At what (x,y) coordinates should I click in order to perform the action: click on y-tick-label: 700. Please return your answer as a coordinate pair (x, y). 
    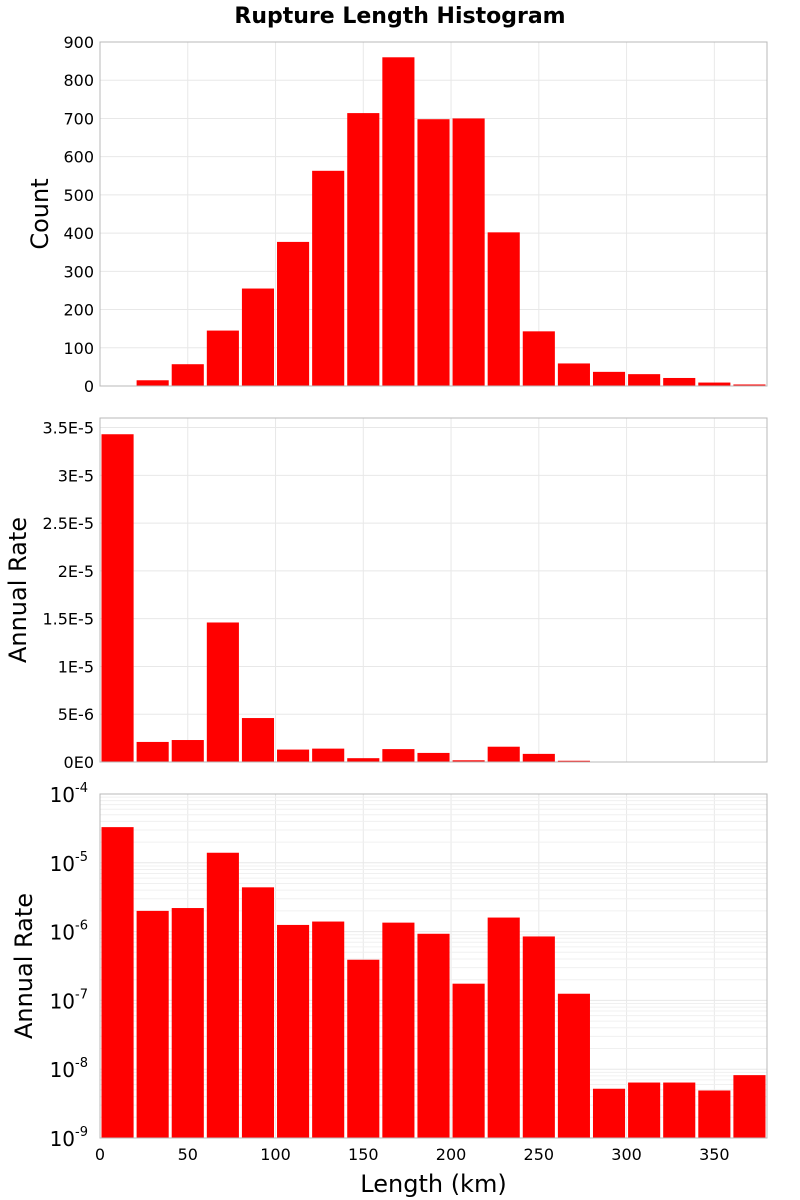
    Looking at the image, I should click on (78, 118).